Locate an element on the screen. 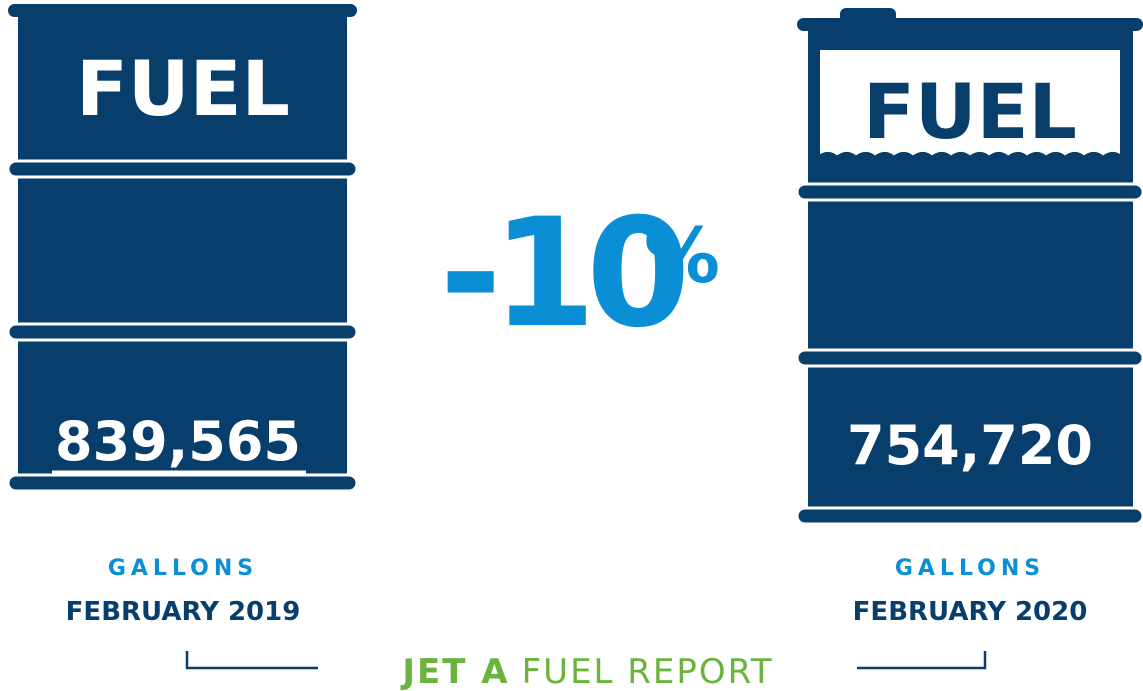 The width and height of the screenshot is (1143, 691). change-value: -10 is located at coordinates (562, 274).